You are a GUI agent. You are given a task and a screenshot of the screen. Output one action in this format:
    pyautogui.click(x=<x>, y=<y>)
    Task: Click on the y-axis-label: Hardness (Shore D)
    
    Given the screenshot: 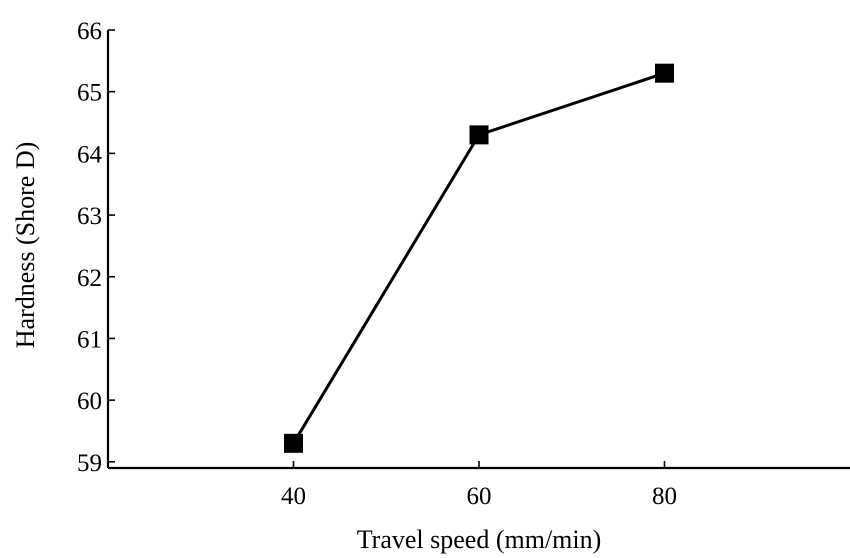 What is the action you would take?
    pyautogui.click(x=25, y=245)
    